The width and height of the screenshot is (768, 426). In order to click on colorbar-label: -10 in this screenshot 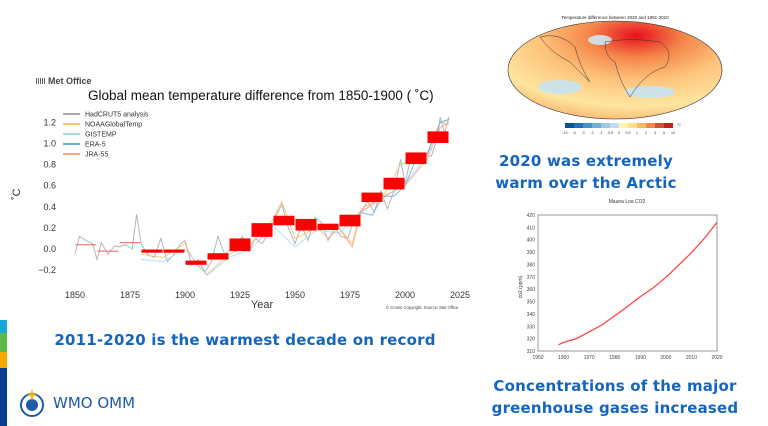, I will do `click(564, 133)`.